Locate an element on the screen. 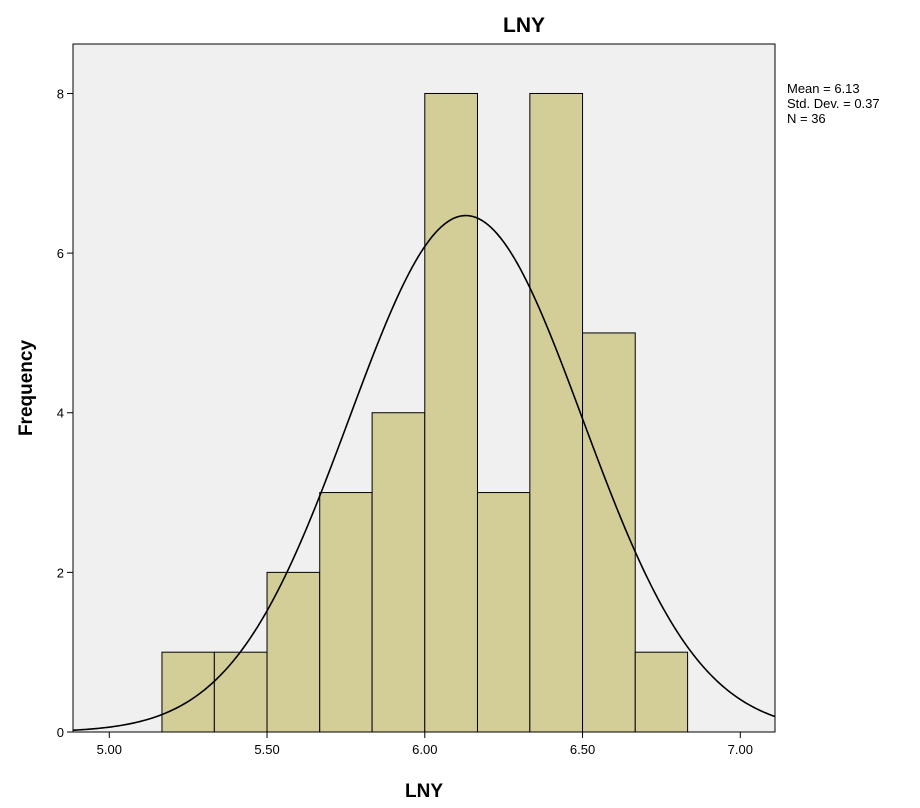  stats-std-dev: Std. Dev. = 0.37 is located at coordinates (833, 103).